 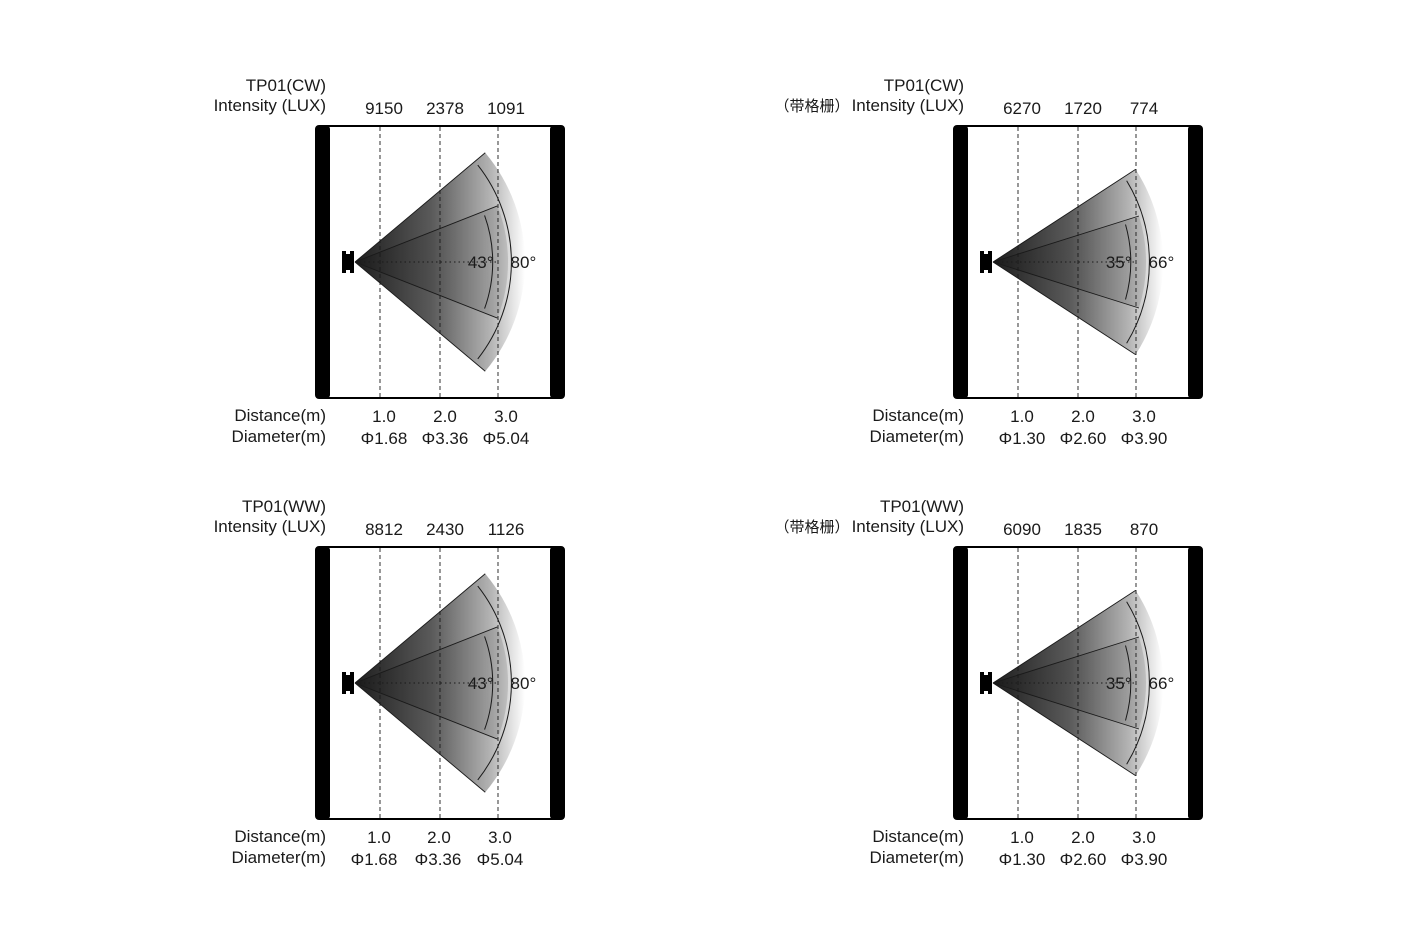 I want to click on lux-value-1m: 8812, so click(x=384, y=529).